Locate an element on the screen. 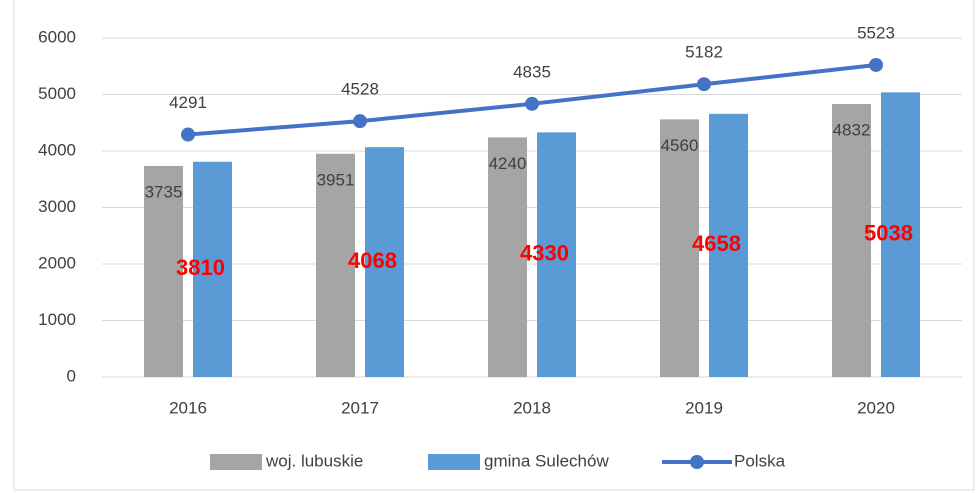 This screenshot has height=493, width=977. legend-marker is located at coordinates (697, 462).